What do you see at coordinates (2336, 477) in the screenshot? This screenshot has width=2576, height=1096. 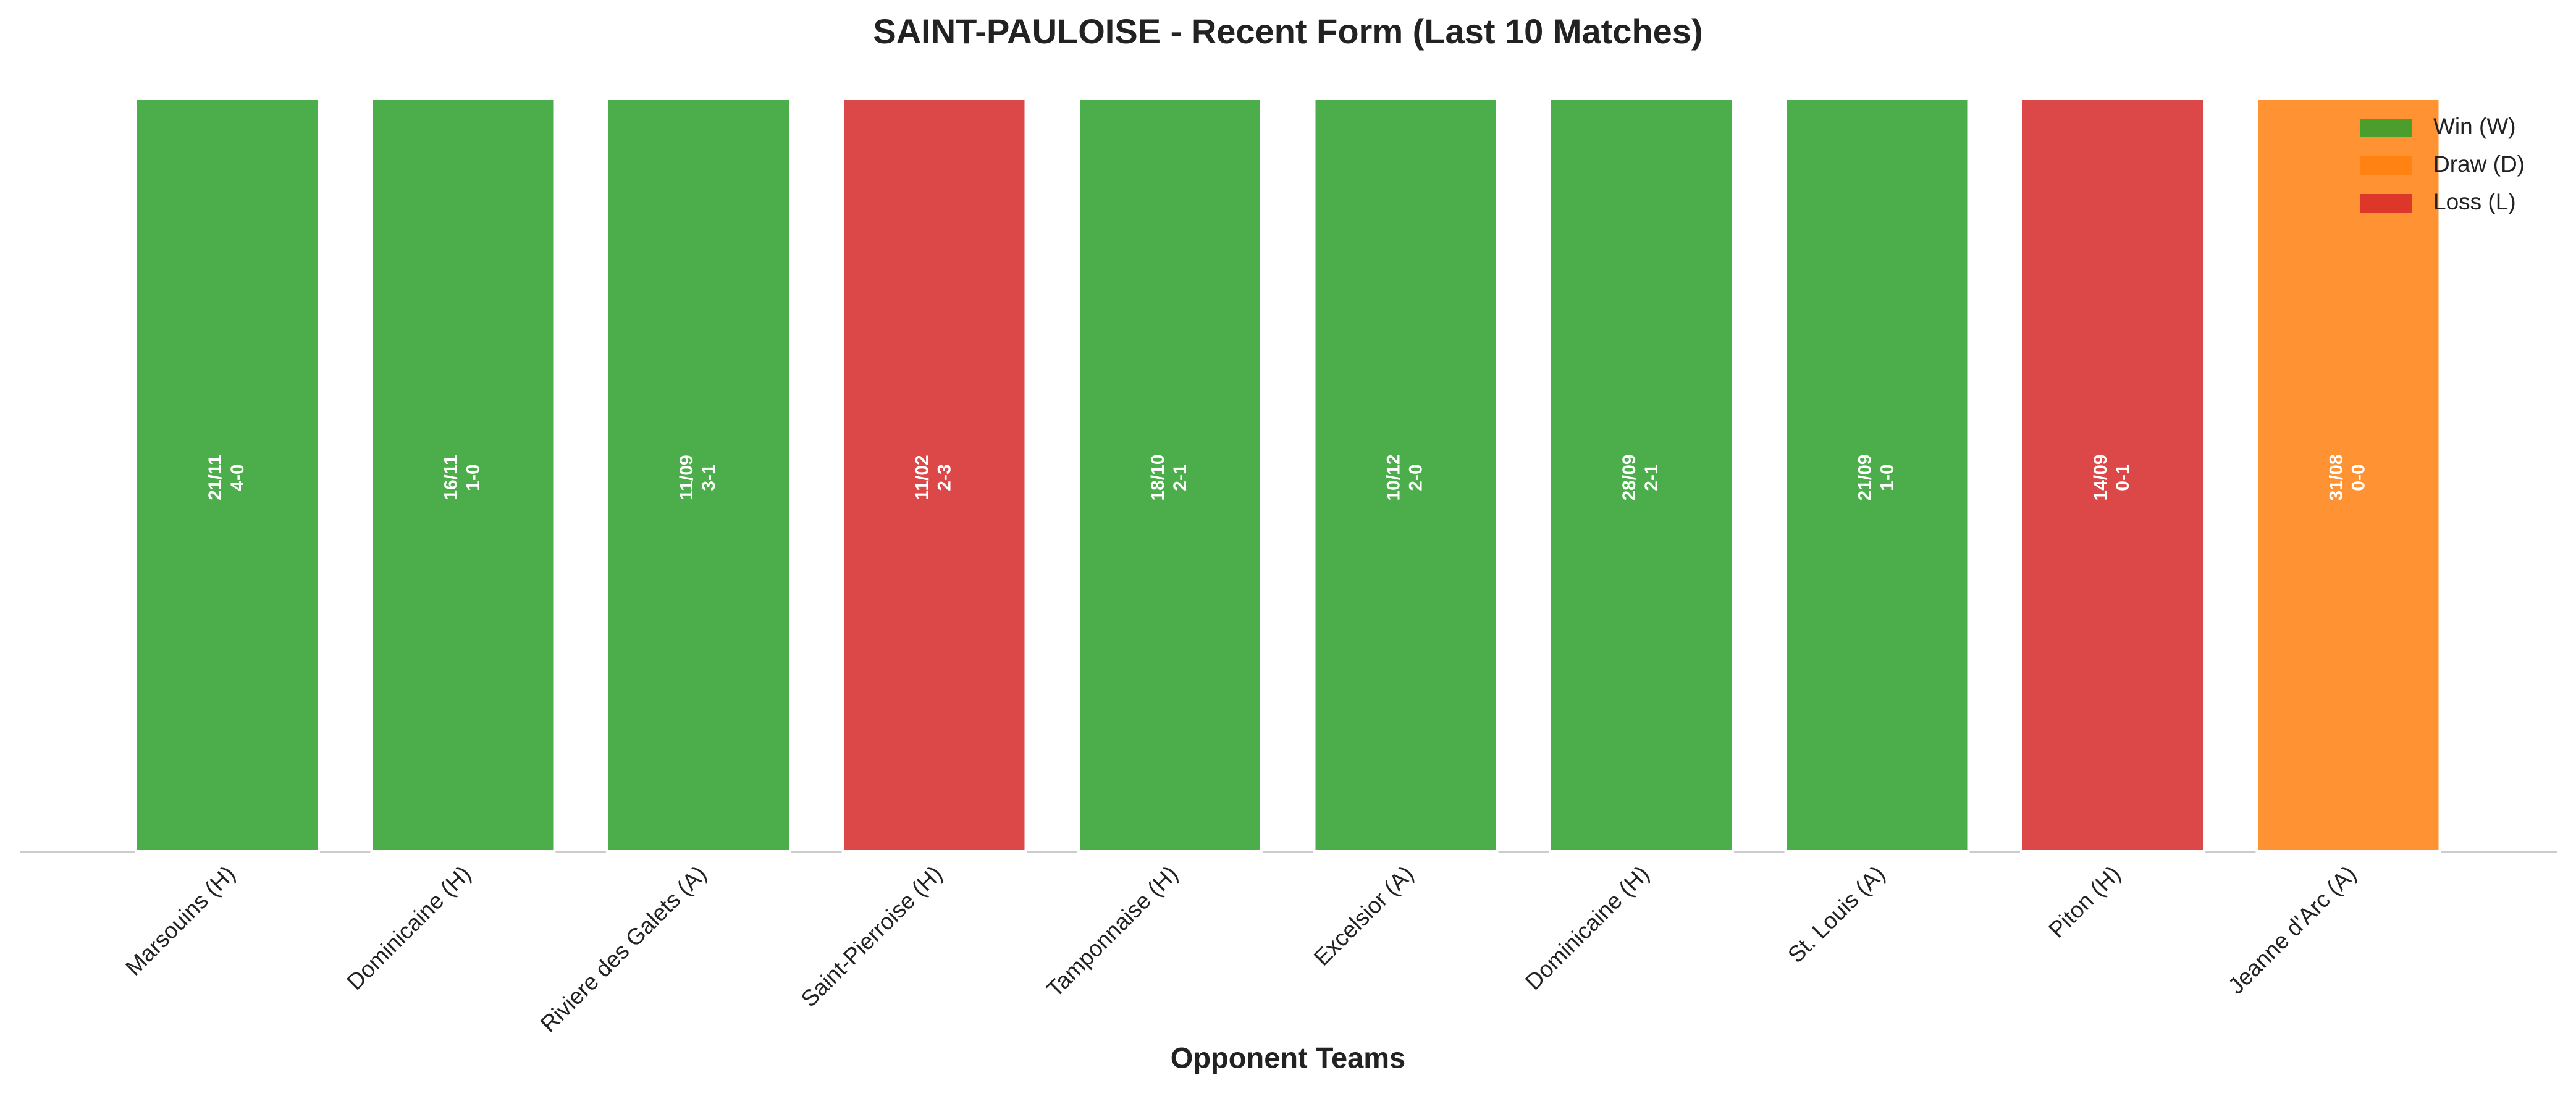 I see `bar-date-label: 31/08` at bounding box center [2336, 477].